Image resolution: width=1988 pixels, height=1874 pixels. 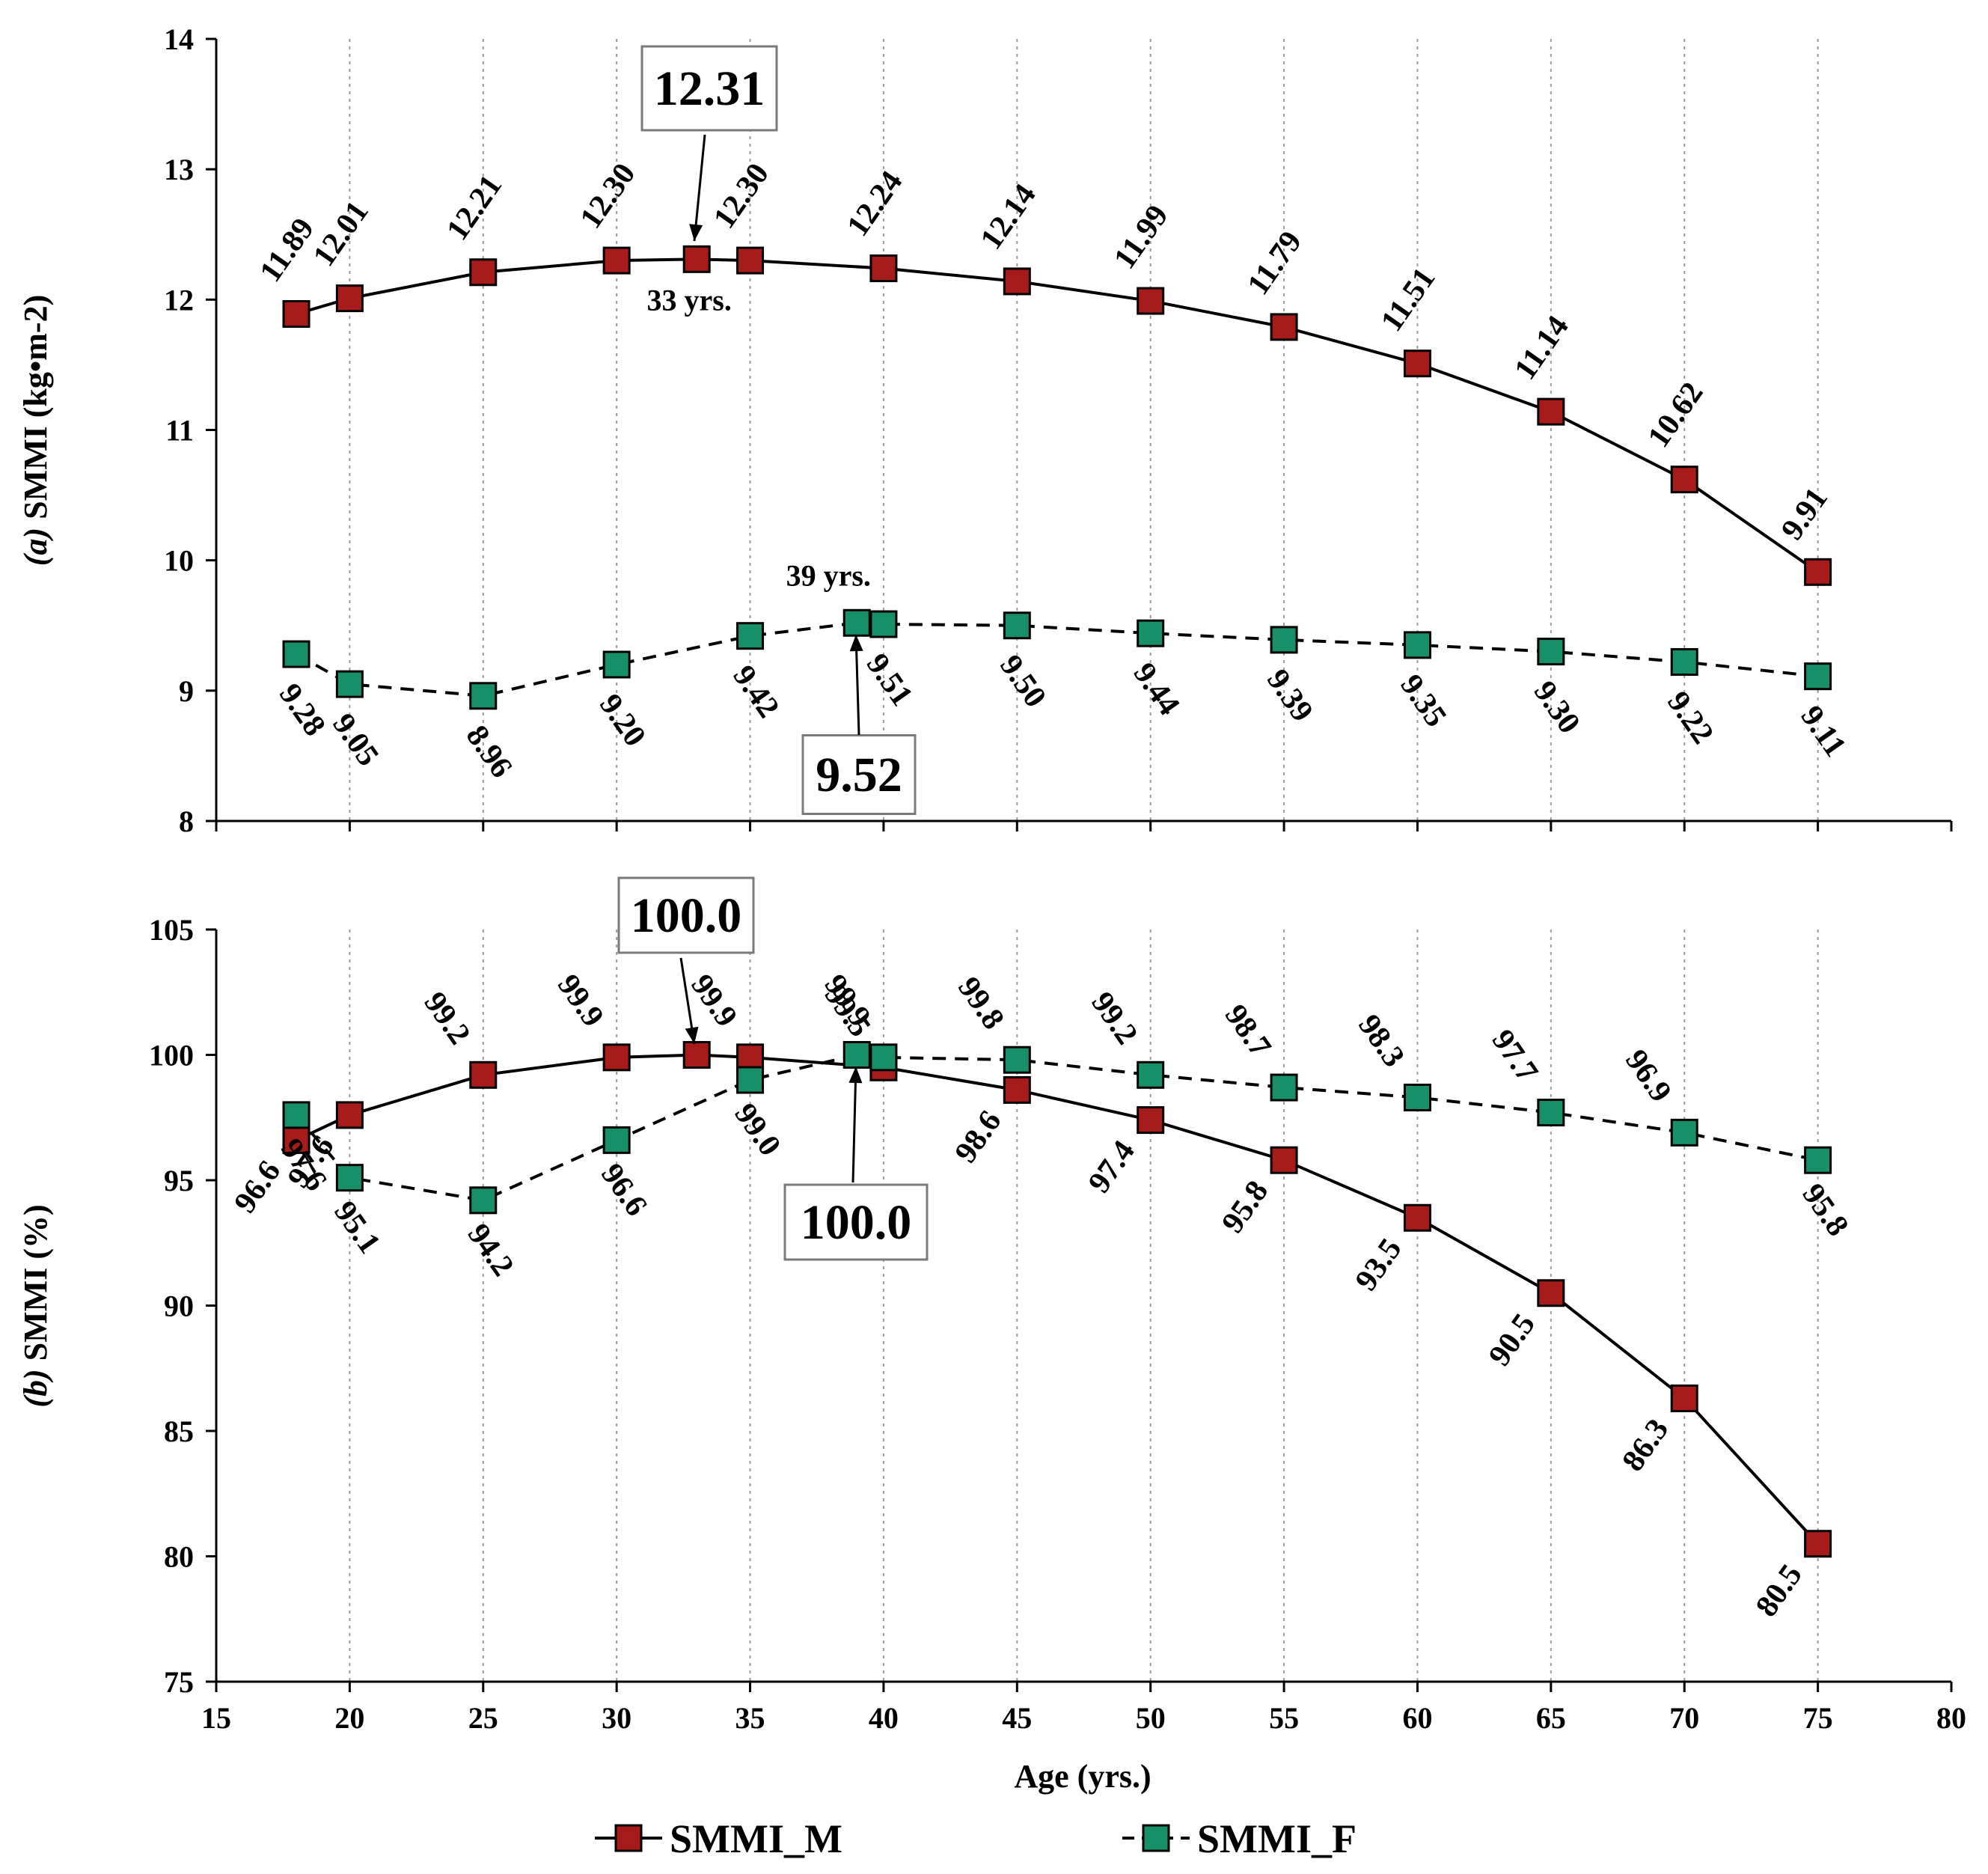 What do you see at coordinates (1057, 415) in the screenshot?
I see `series-line-smmi-m` at bounding box center [1057, 415].